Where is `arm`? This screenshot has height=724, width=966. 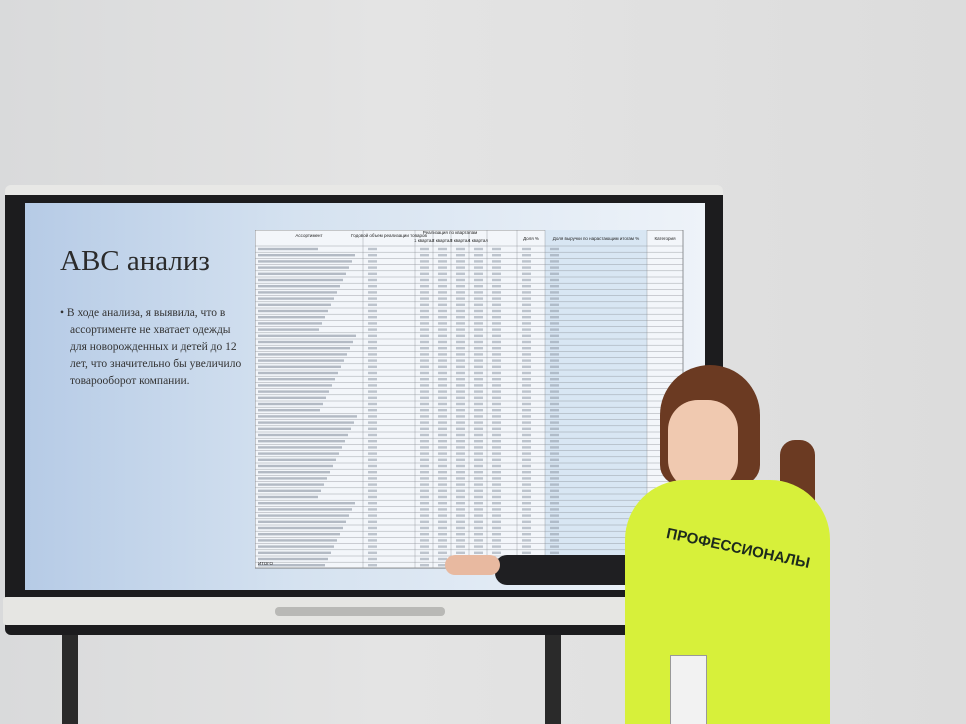 arm is located at coordinates (570, 570).